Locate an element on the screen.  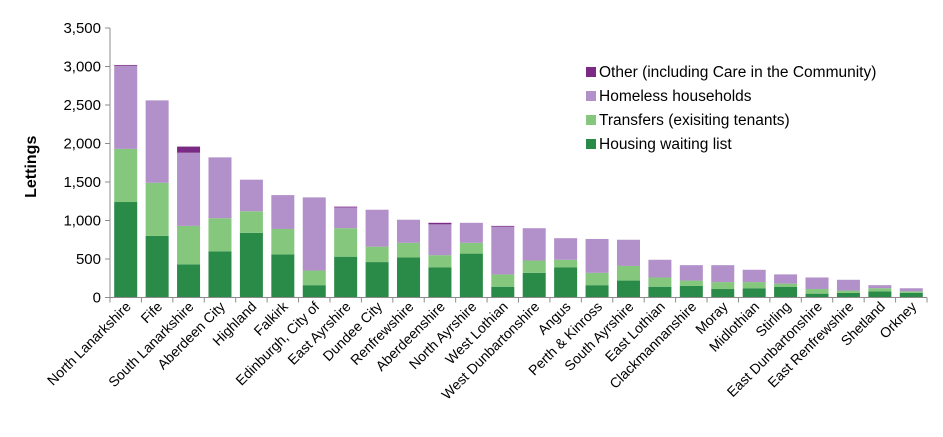
y-tick-label: 500 is located at coordinates (88, 259).